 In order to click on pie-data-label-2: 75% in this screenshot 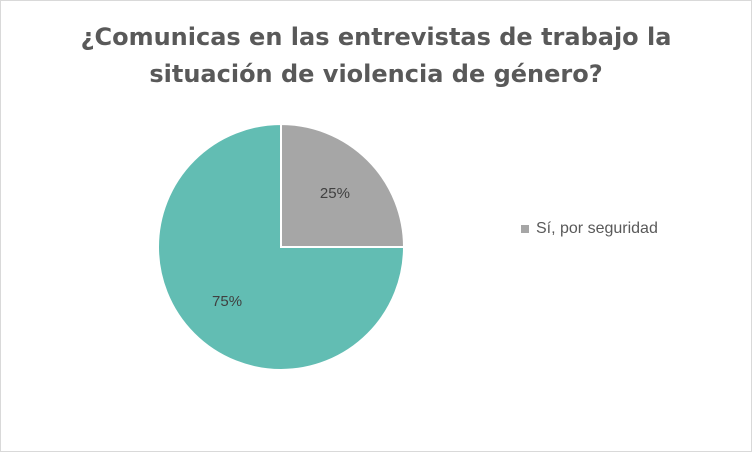, I will do `click(227, 301)`.